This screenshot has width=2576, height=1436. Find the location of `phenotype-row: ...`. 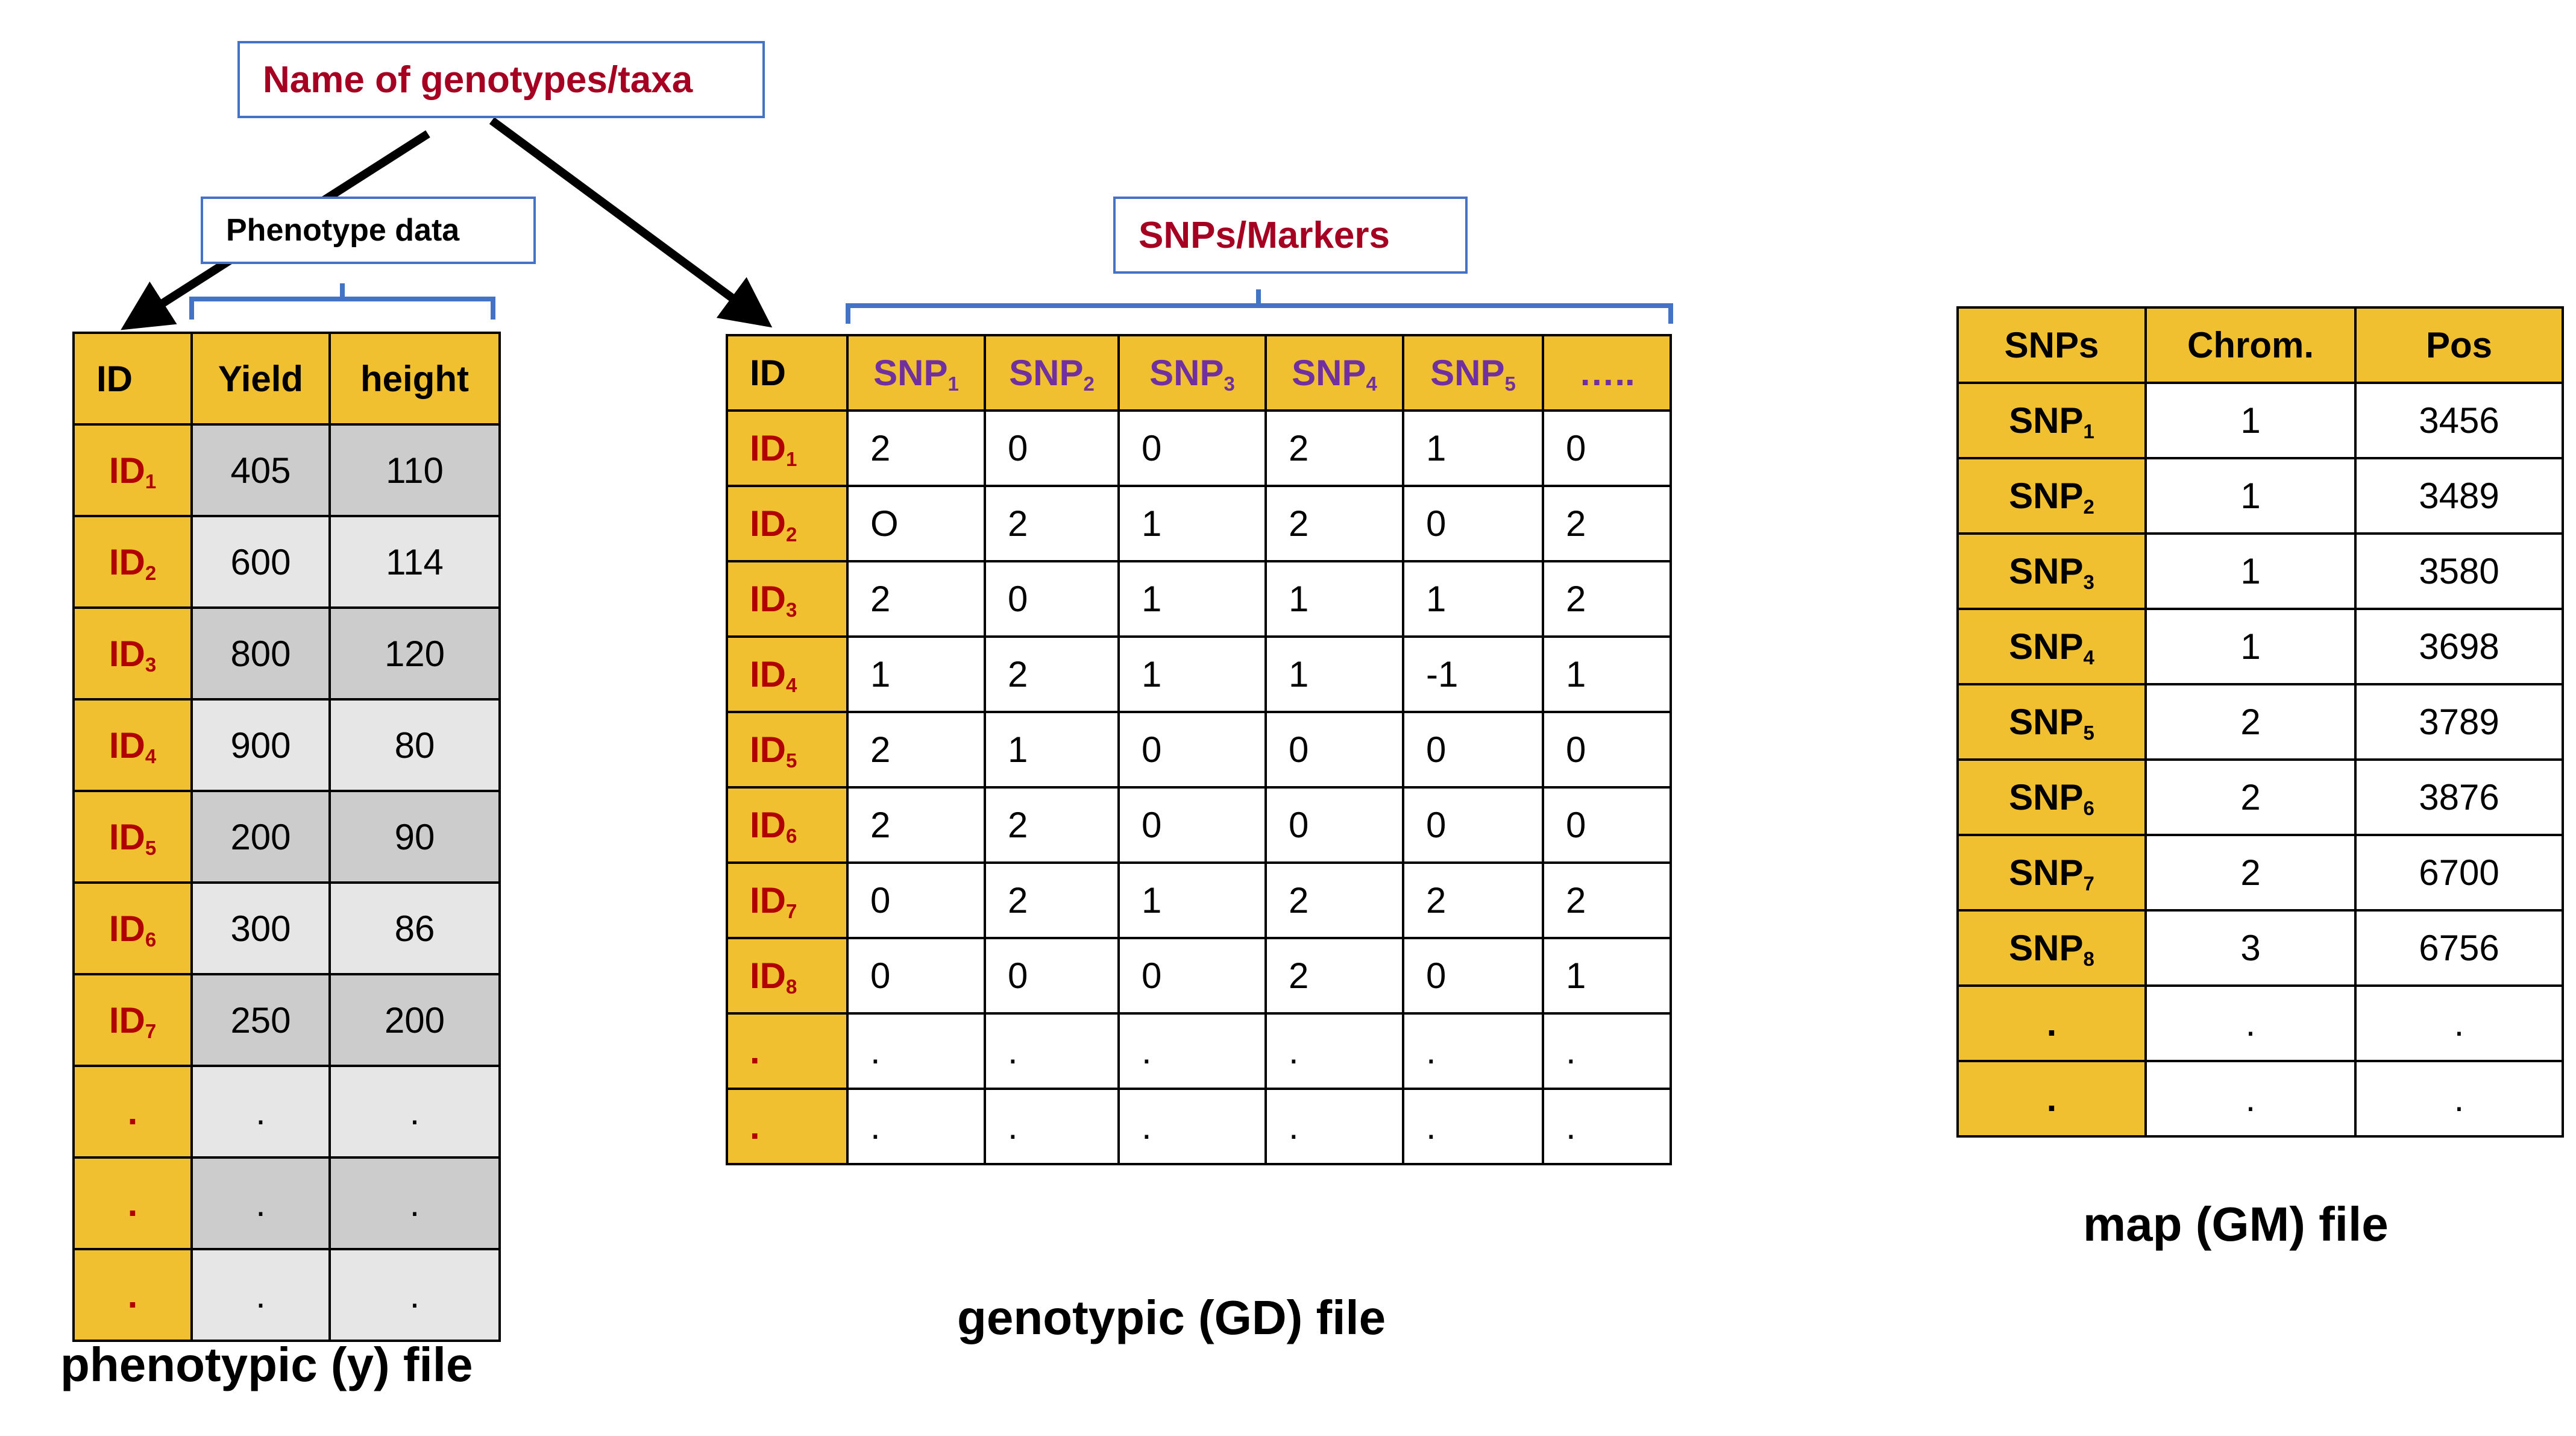

phenotype-row: ... is located at coordinates (286, 1112).